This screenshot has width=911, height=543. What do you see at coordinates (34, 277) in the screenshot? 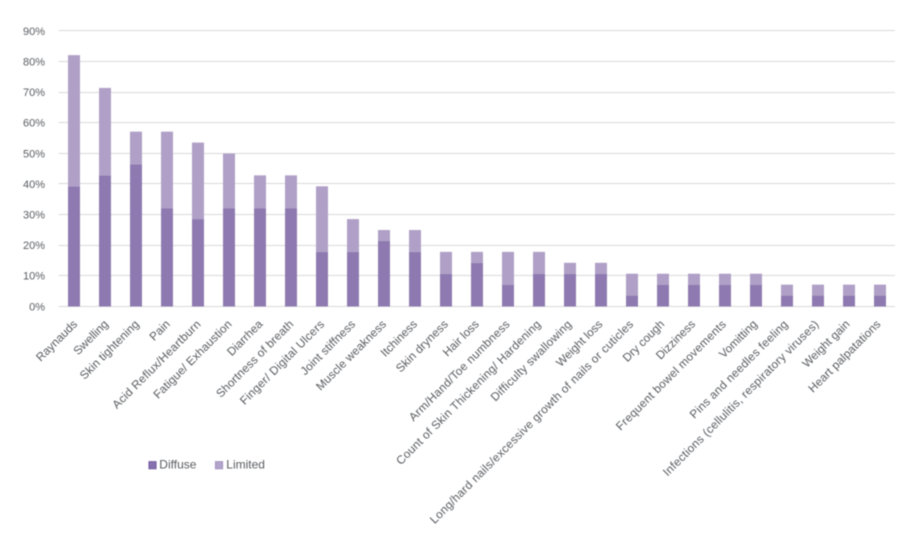
I see `svg-text: 10%` at bounding box center [34, 277].